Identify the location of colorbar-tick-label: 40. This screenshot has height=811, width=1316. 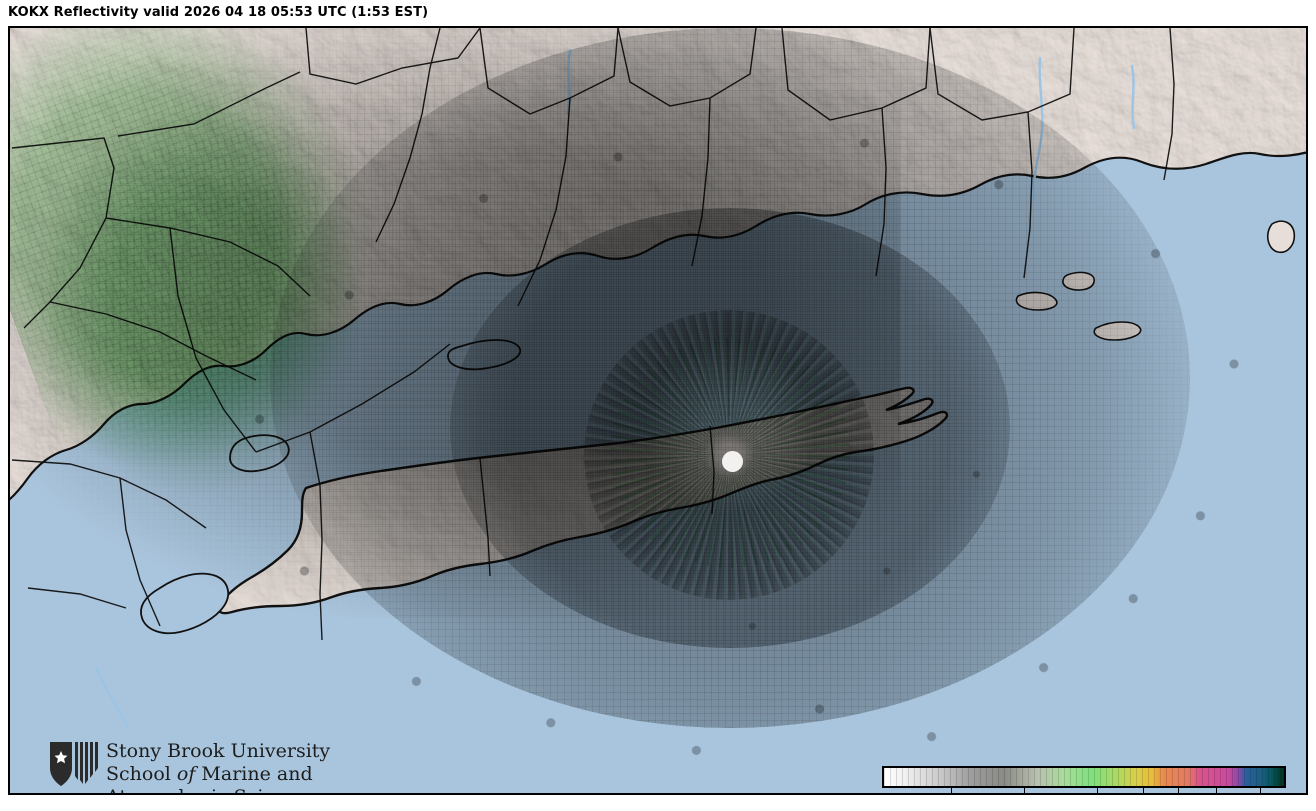
(1097, 794).